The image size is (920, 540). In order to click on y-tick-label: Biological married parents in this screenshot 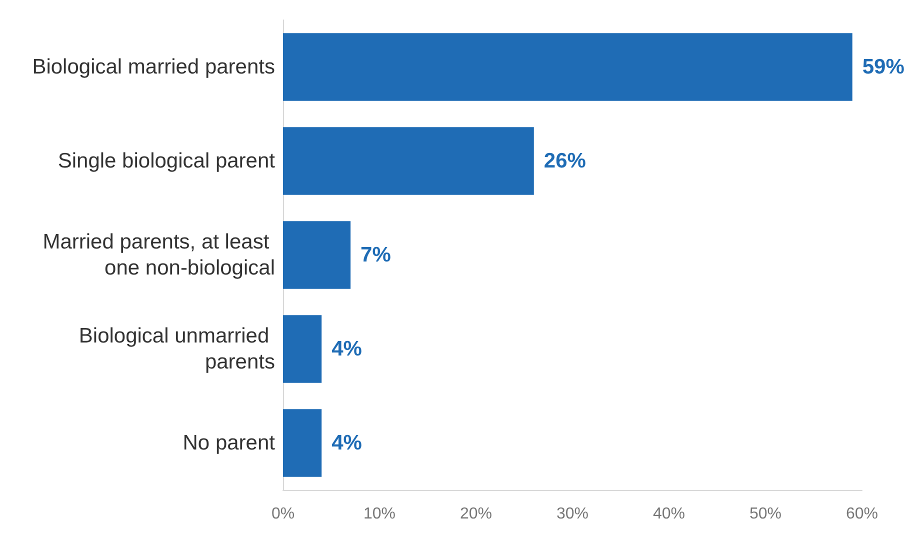, I will do `click(153, 67)`.